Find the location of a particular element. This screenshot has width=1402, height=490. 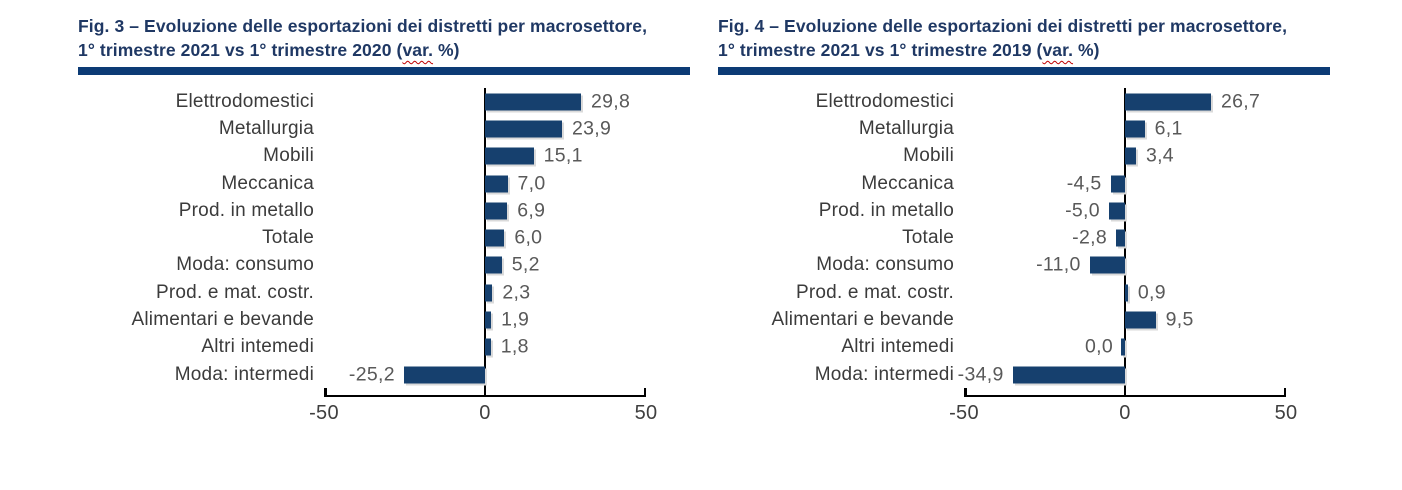

chart-row: 3,4 is located at coordinates (1125, 156).